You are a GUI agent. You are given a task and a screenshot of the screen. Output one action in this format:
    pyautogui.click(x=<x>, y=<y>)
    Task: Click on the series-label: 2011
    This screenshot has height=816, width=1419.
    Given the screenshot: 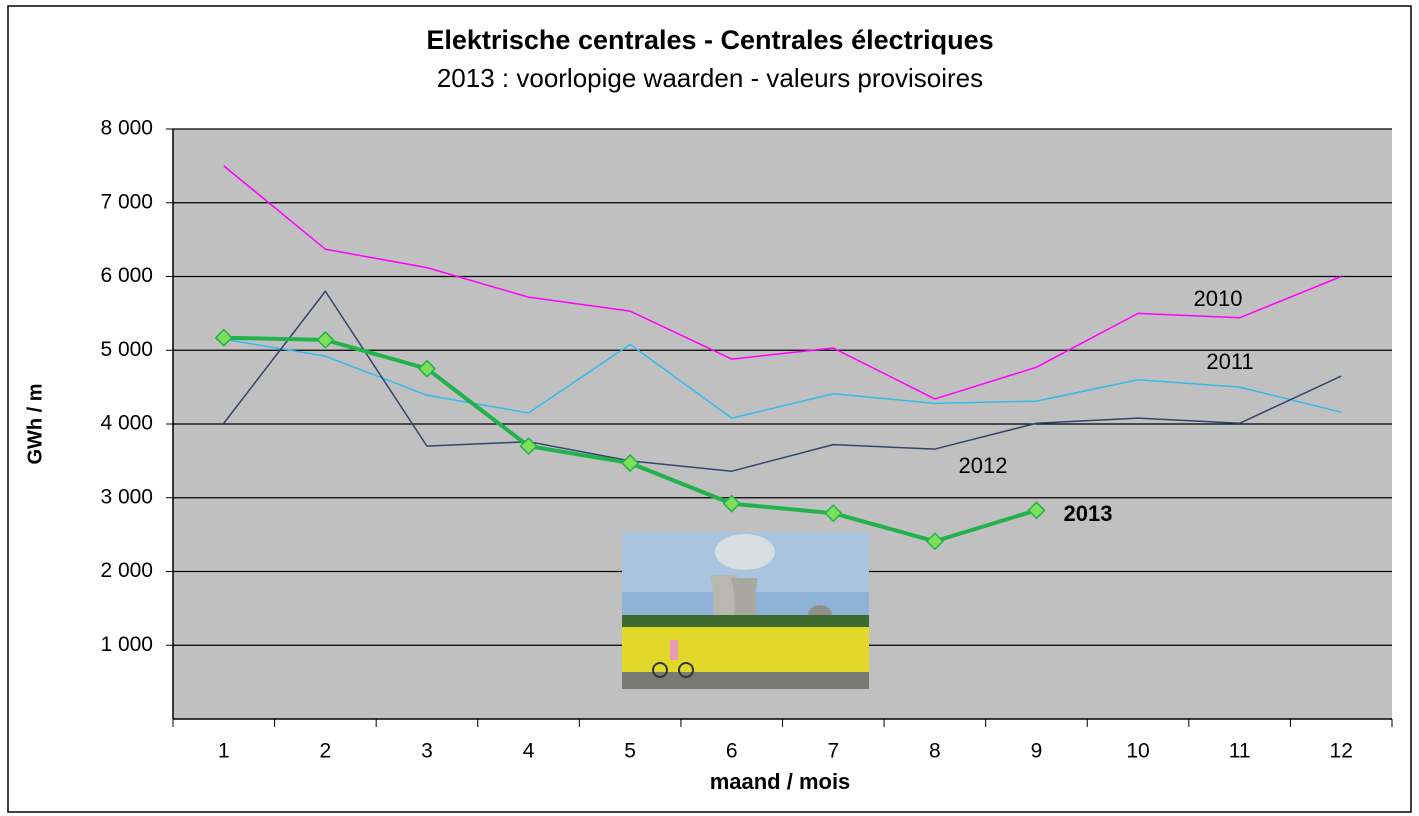 What is the action you would take?
    pyautogui.click(x=1229, y=361)
    